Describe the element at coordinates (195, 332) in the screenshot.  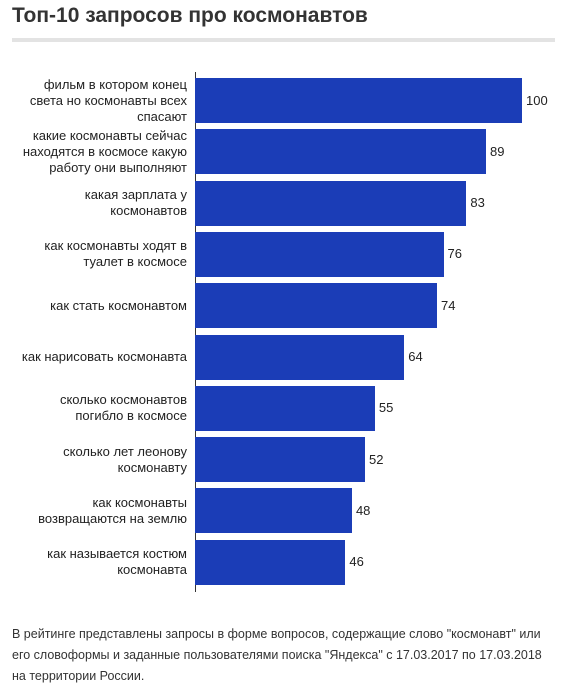
I see `category-axis` at that location.